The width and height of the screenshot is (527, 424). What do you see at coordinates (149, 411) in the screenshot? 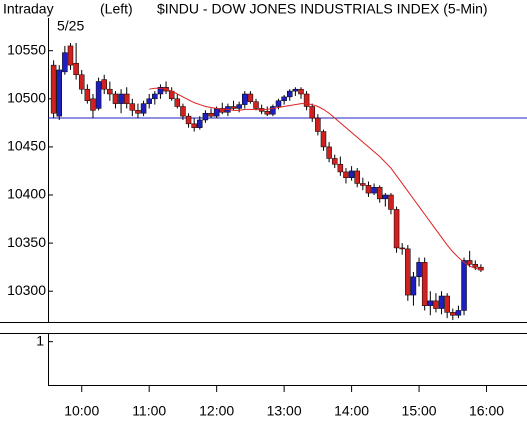
I see `x-tick-label: 11:00` at bounding box center [149, 411].